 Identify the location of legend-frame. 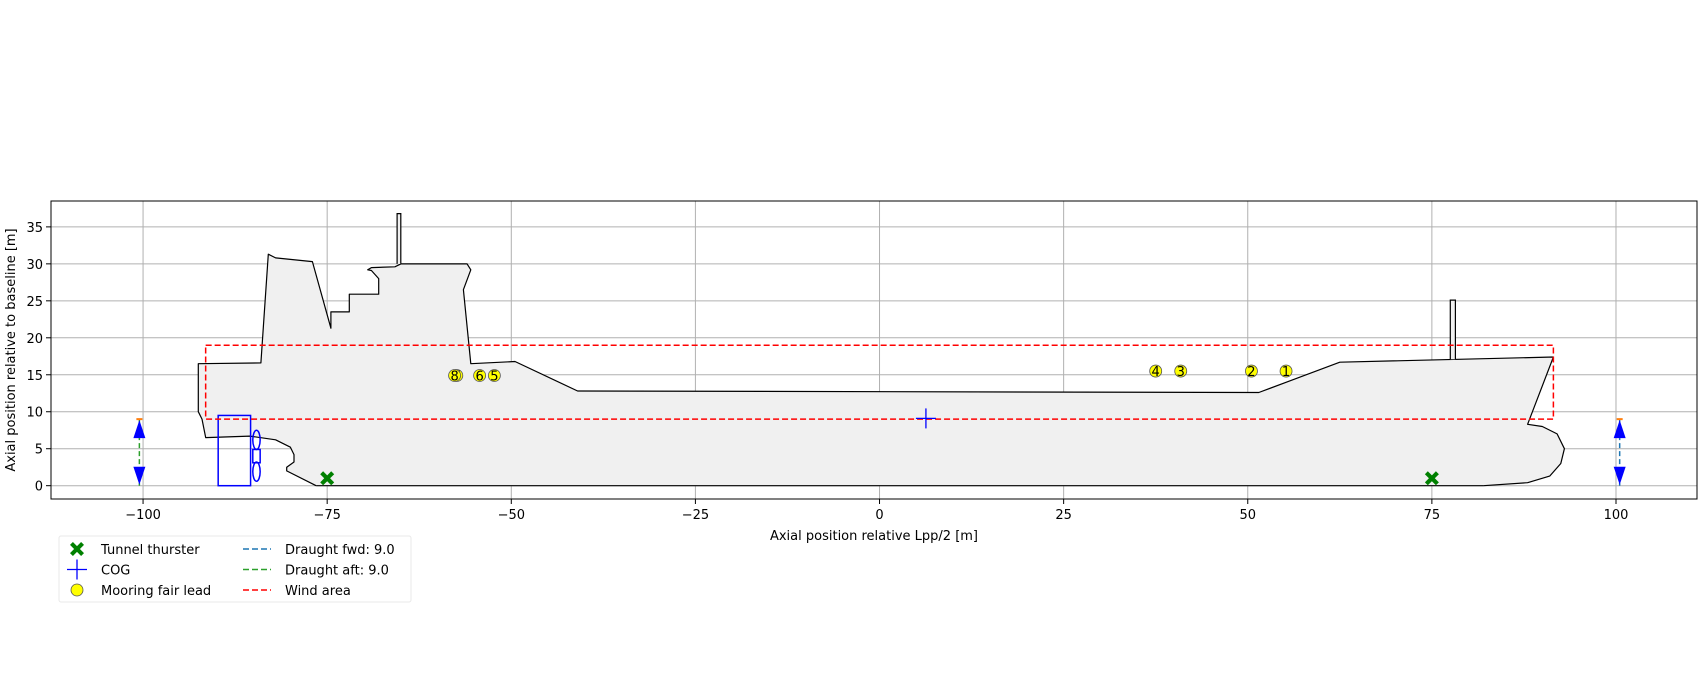
(235, 569).